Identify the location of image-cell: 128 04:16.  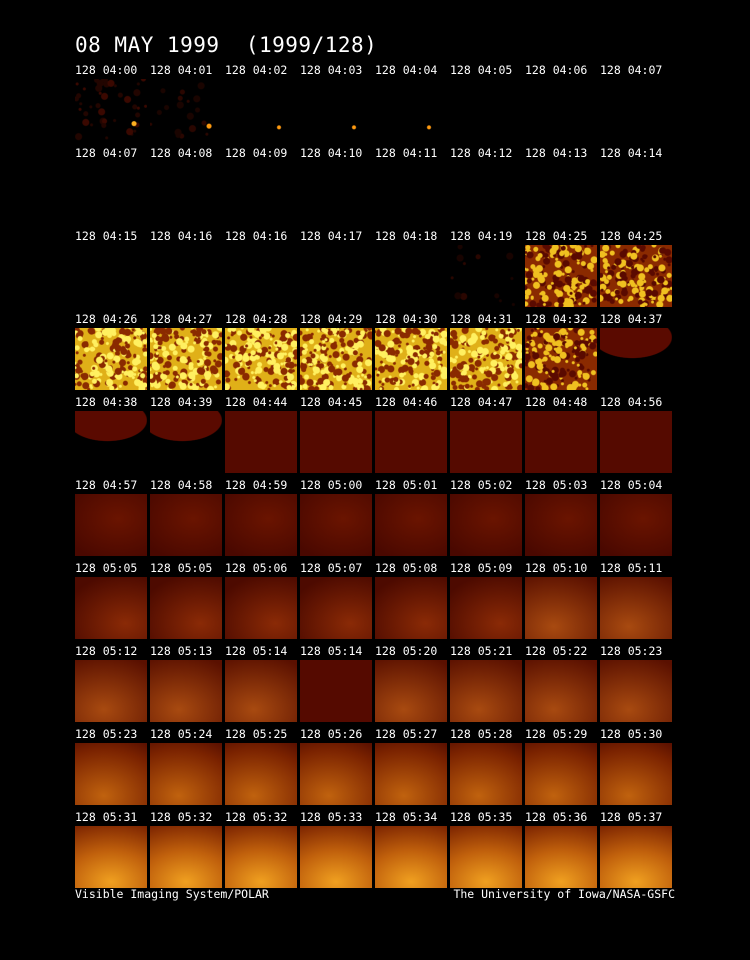
(261, 270).